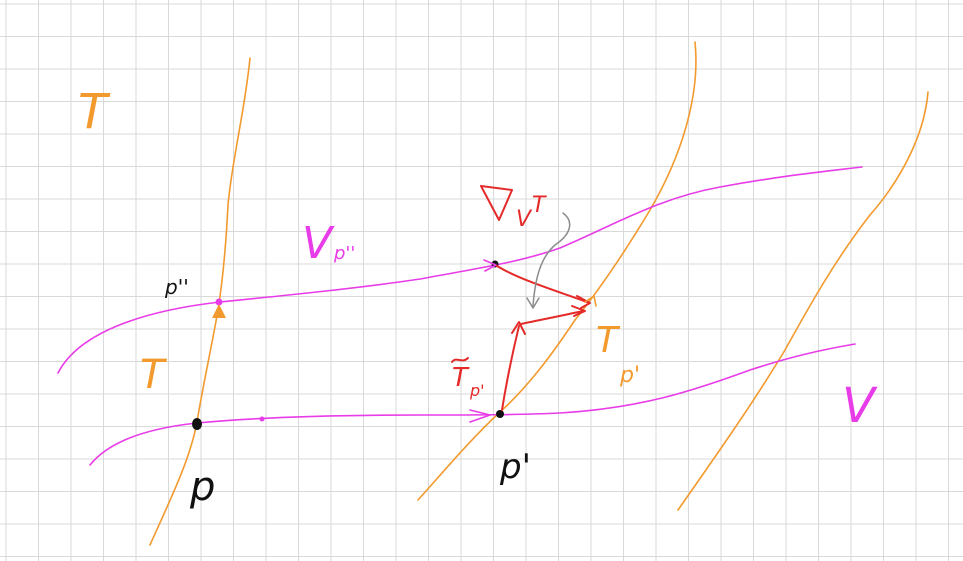  Describe the element at coordinates (629, 375) in the screenshot. I see `label-t-p-prime-sub: p'` at that location.